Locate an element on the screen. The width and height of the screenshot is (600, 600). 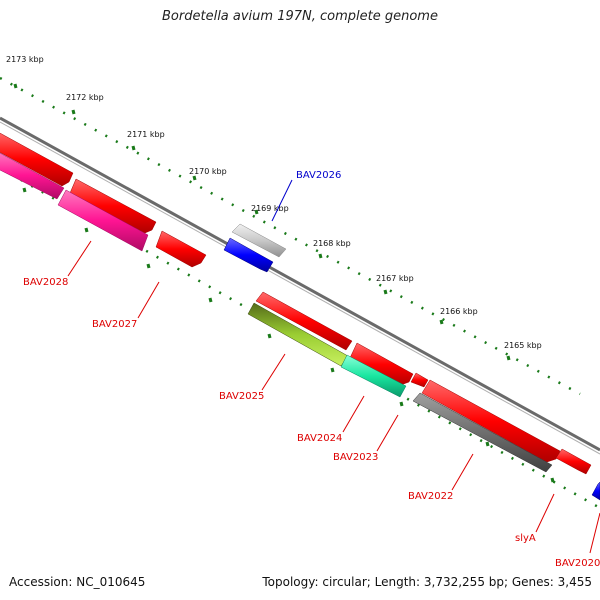
tick-label: 2168 kbp is located at coordinates (332, 243).